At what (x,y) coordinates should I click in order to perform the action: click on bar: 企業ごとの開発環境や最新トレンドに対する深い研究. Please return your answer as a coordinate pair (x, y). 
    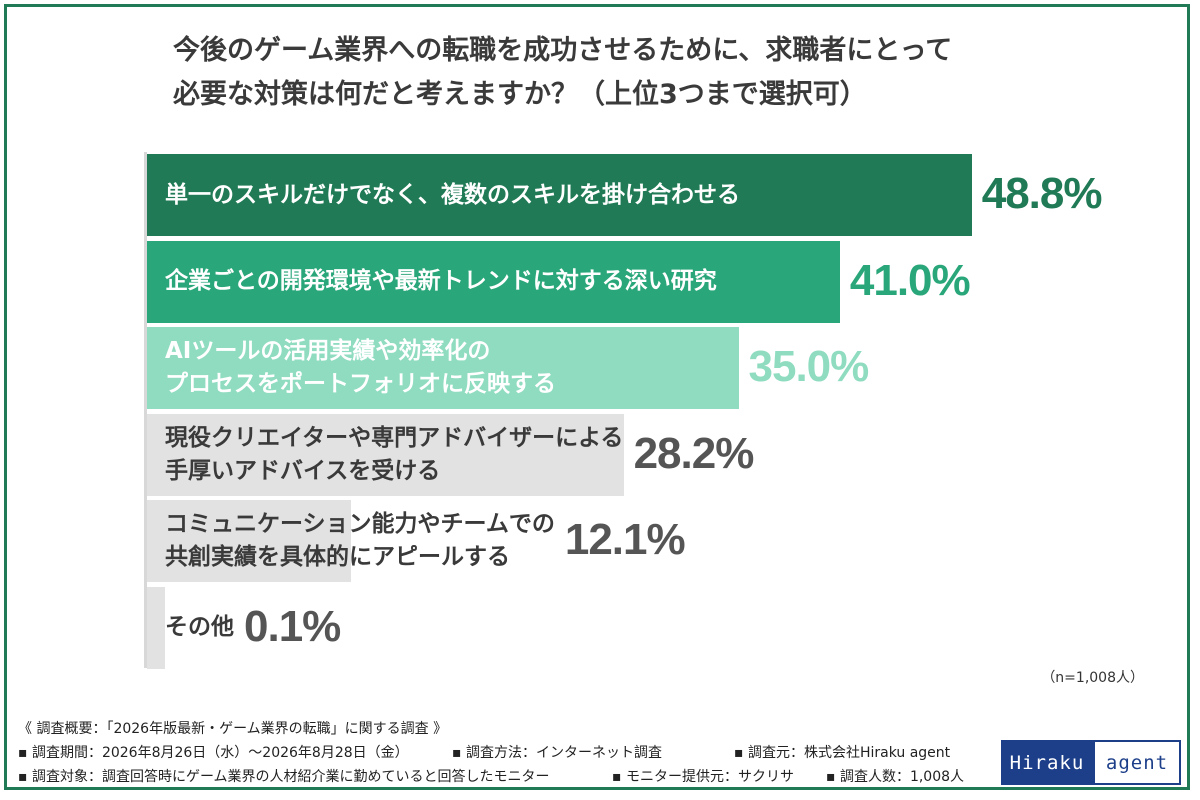
    Looking at the image, I should click on (493, 281).